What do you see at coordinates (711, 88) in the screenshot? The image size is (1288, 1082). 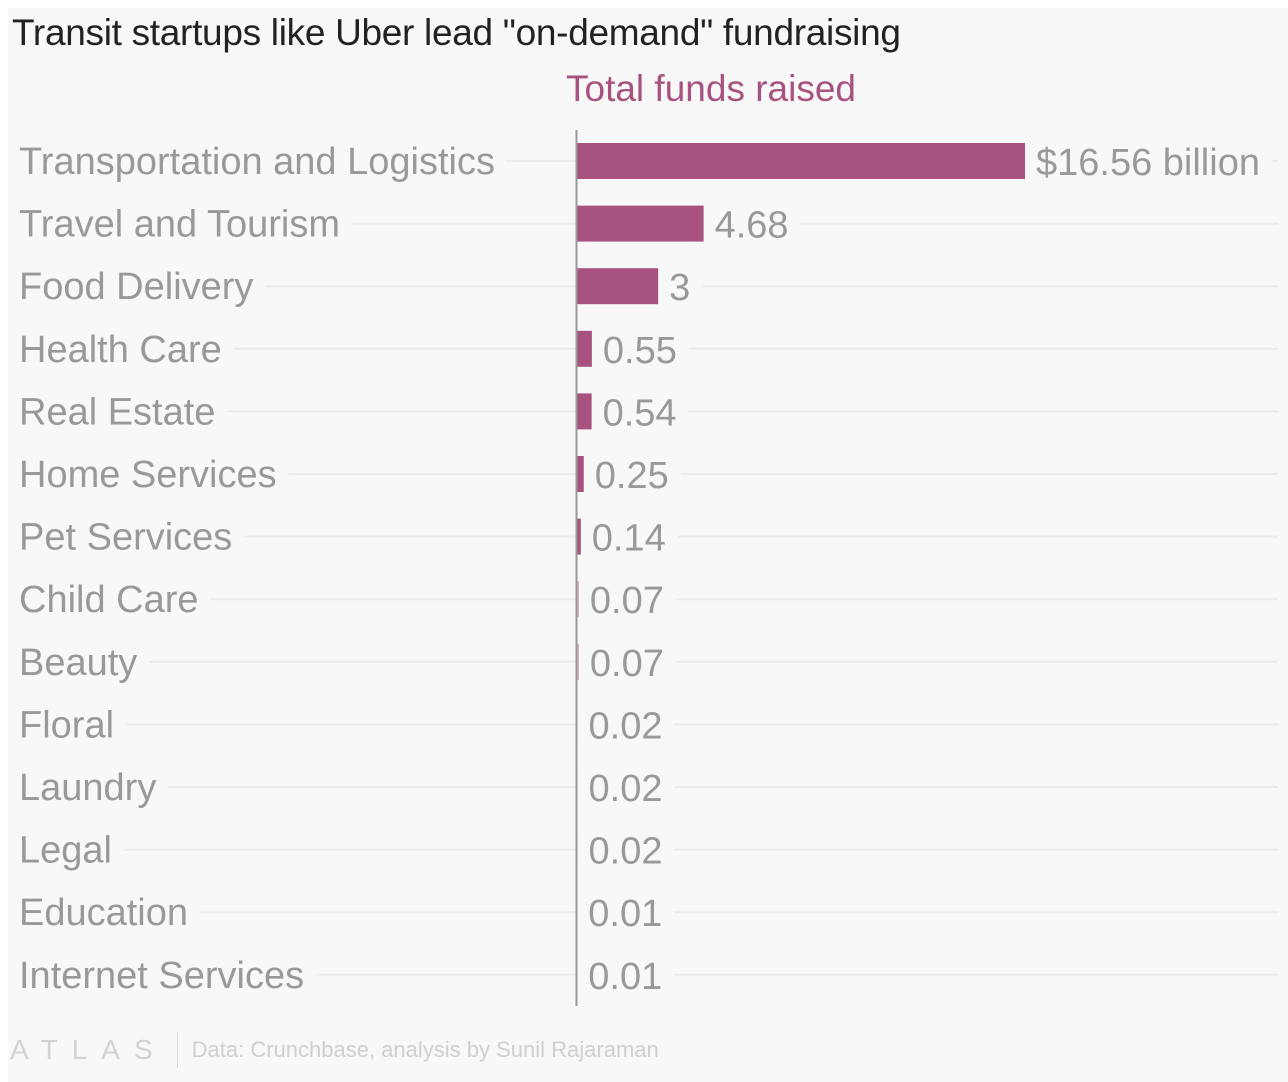 I see `series-label: Total funds raised` at bounding box center [711, 88].